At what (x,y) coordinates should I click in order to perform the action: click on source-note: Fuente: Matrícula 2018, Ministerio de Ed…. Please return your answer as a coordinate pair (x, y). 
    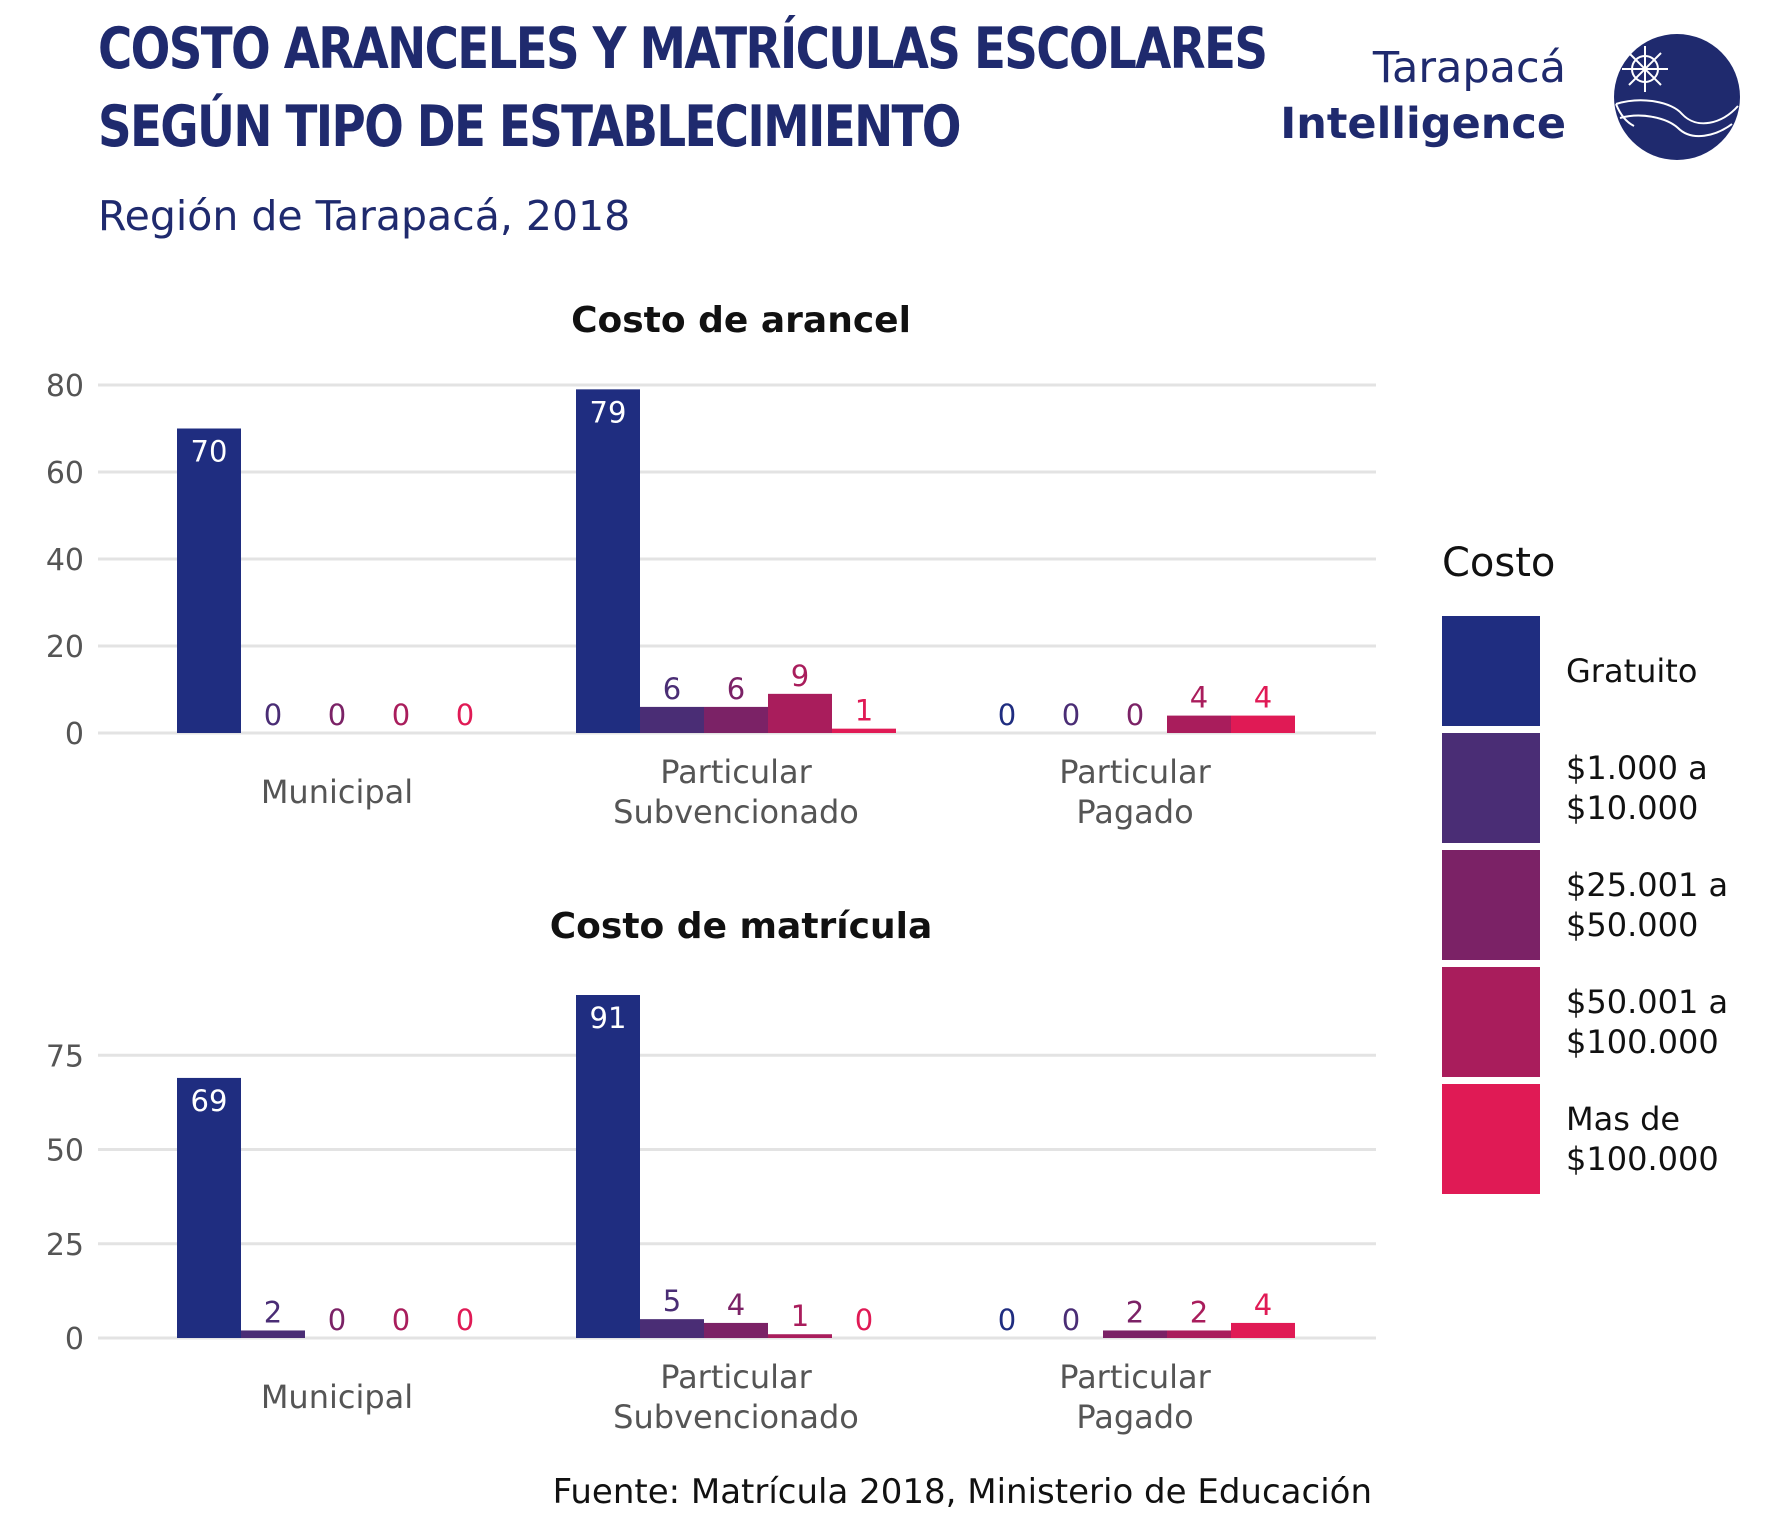
    Looking at the image, I should click on (962, 1492).